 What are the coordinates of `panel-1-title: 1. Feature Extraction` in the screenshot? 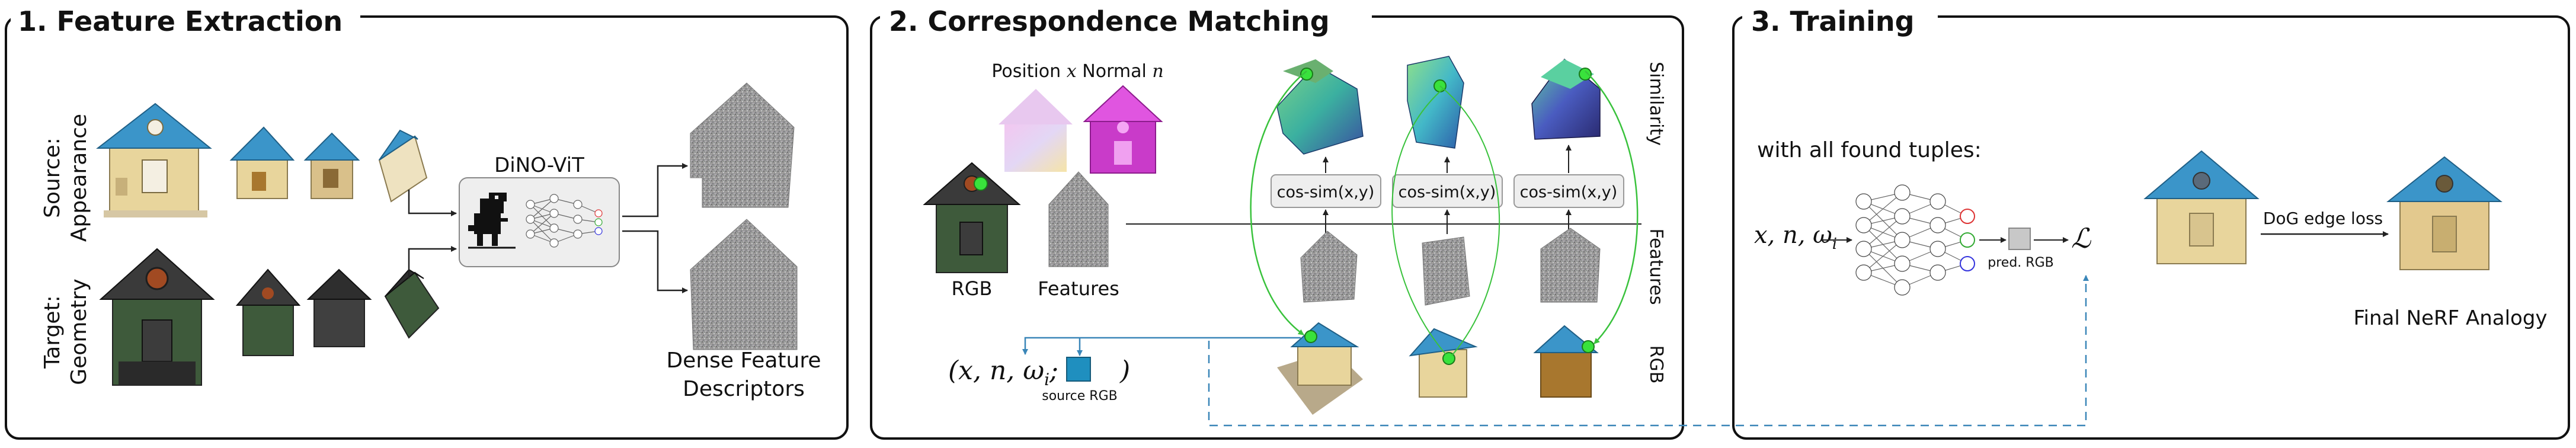 It's located at (180, 21).